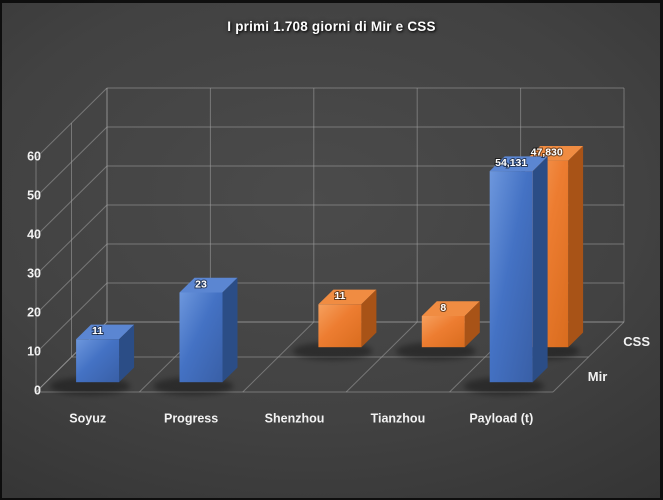  Describe the element at coordinates (34, 351) in the screenshot. I see `value-tick-label: 10` at that location.